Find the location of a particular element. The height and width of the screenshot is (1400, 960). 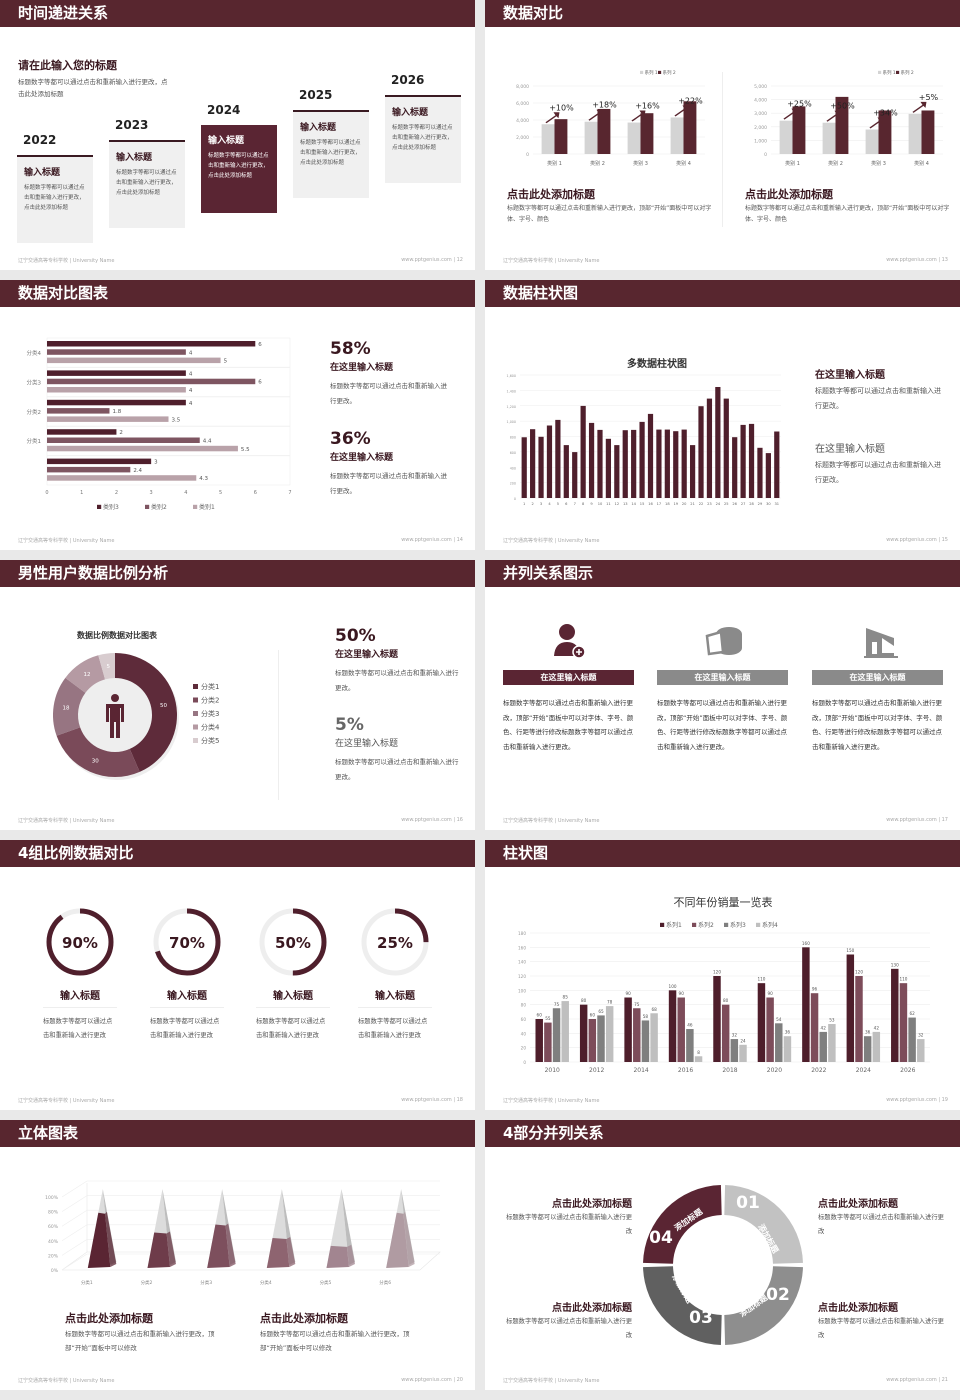

legend-label: 类别1 is located at coordinates (207, 507).